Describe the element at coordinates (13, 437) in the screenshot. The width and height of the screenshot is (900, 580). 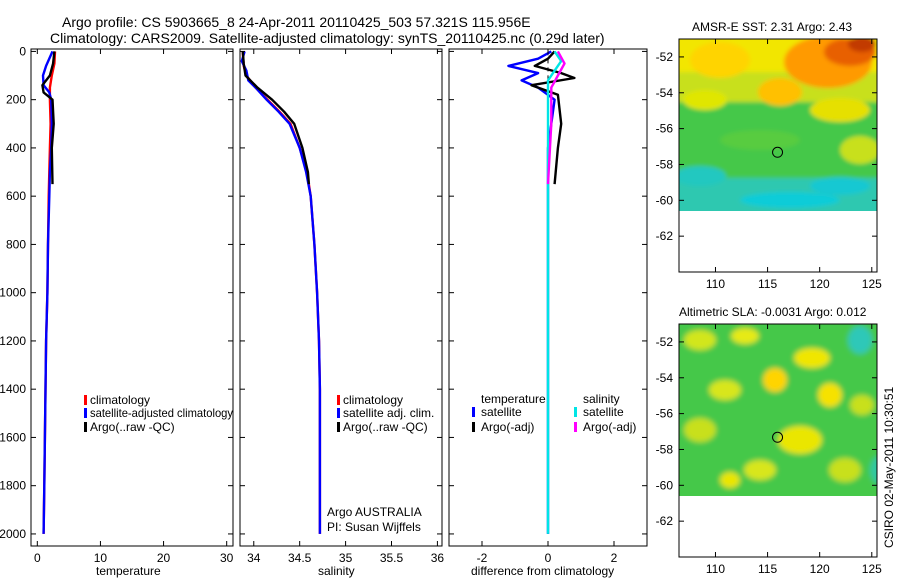
I see `depth-ytick-label: 1600` at that location.